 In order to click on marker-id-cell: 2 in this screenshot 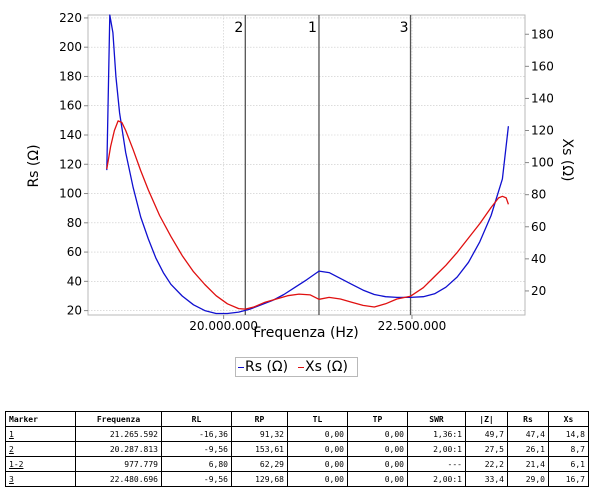, I will do `click(40, 449)`.